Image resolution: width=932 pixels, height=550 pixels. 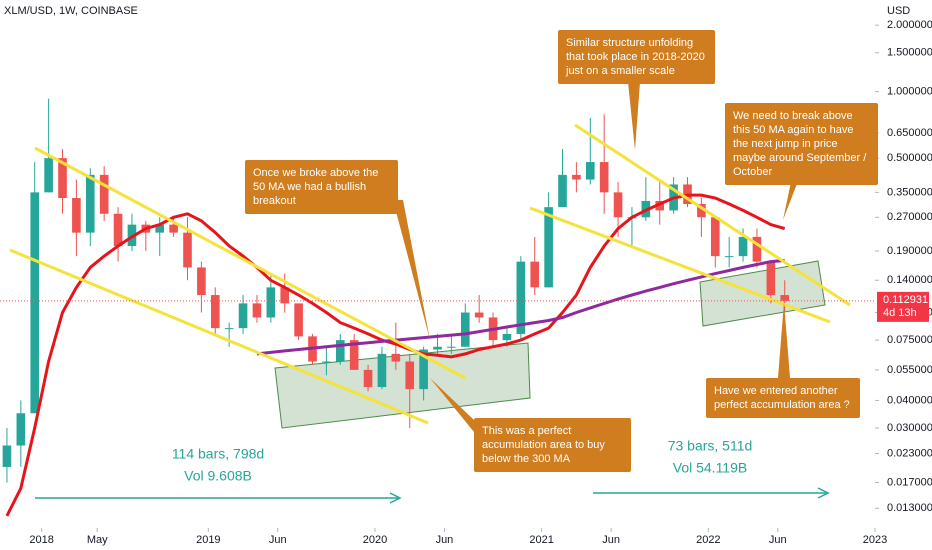 I want to click on y-axis-label: USD, so click(x=898, y=11).